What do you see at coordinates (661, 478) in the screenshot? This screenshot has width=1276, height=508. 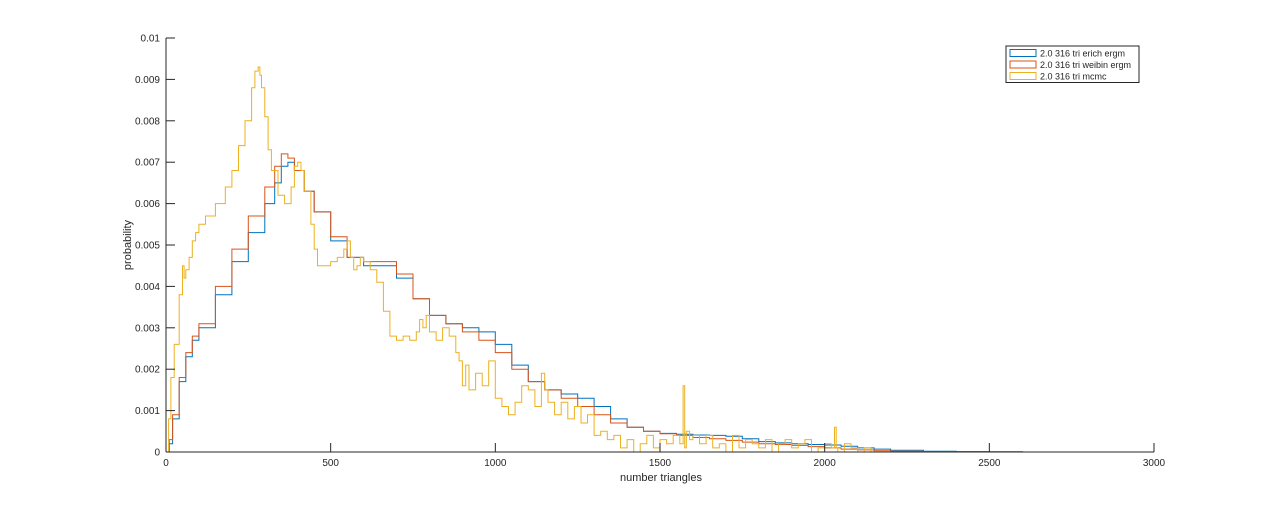 I see `x-axis-label: number triangles` at bounding box center [661, 478].